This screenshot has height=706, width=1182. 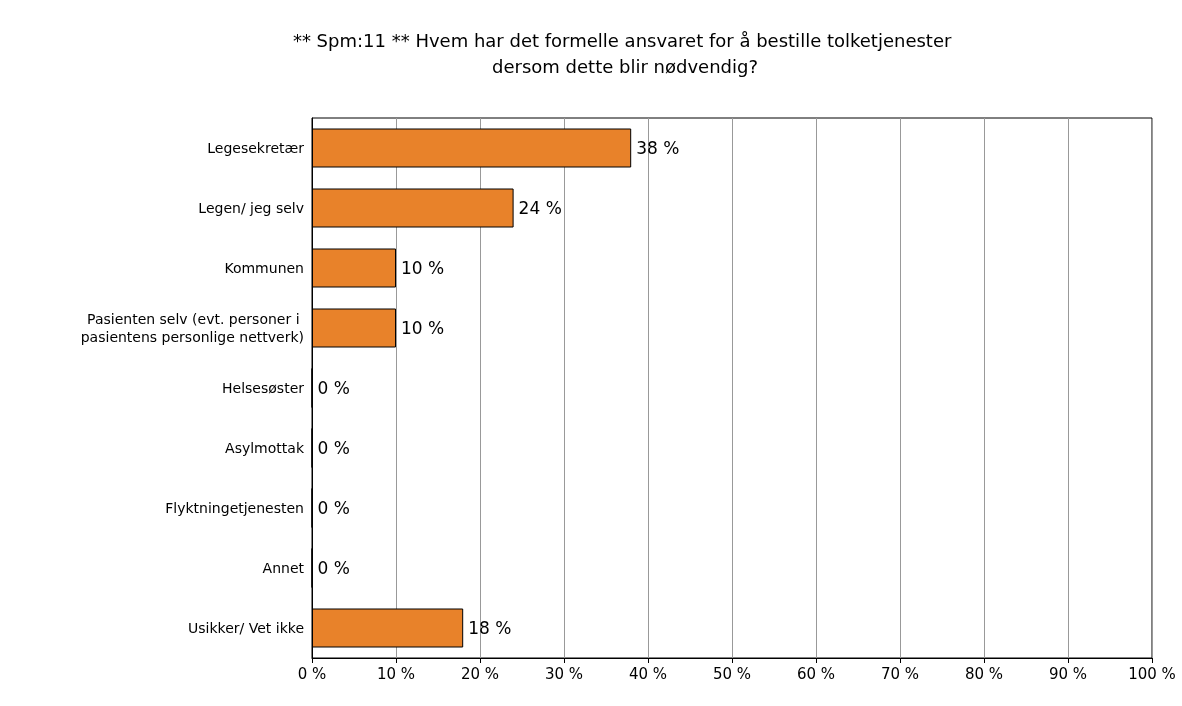 I want to click on x-tick-label: 90 %, so click(x=1068, y=673).